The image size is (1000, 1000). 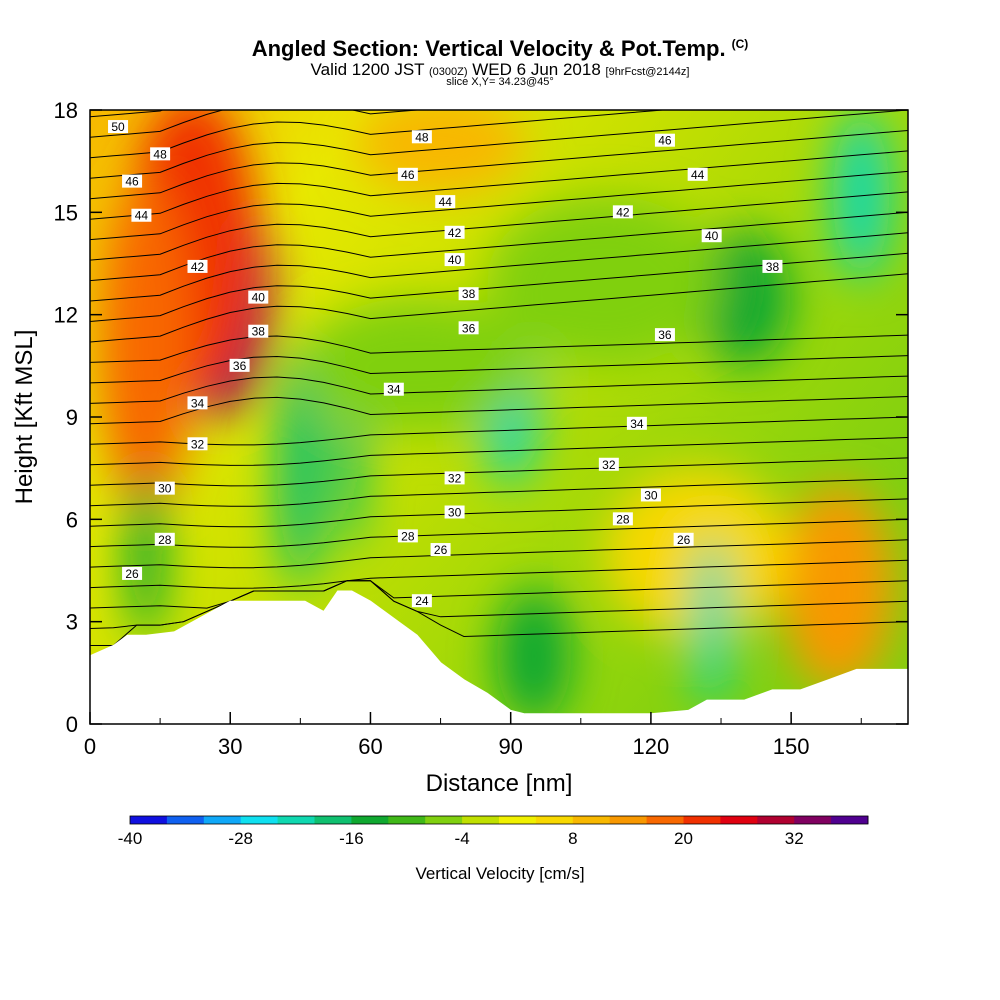 I want to click on valid-utc: (0300Z), so click(x=448, y=72).